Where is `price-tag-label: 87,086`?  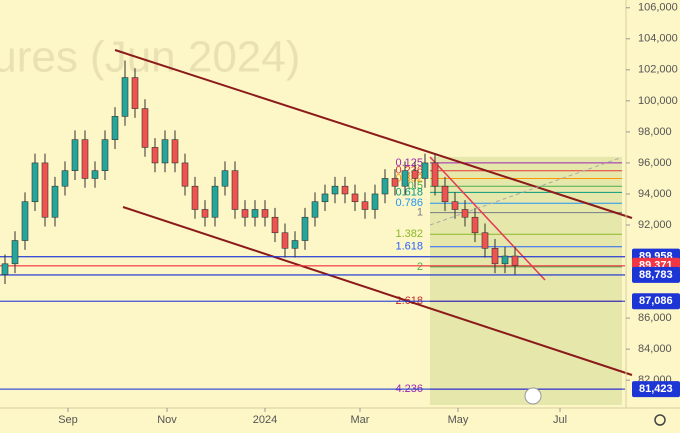 price-tag-label: 87,086 is located at coordinates (656, 301).